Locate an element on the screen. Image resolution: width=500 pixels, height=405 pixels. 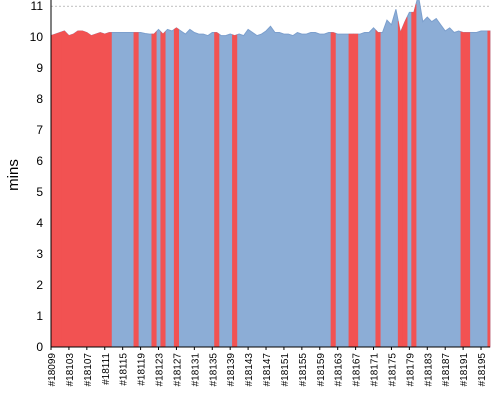
x-tick-label: #18143 is located at coordinates (249, 370).